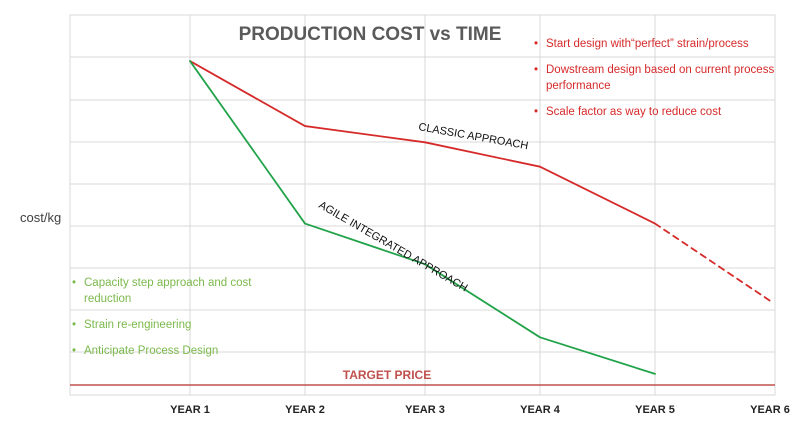  What do you see at coordinates (425, 410) in the screenshot?
I see `x-tick-label: YEAR 3` at bounding box center [425, 410].